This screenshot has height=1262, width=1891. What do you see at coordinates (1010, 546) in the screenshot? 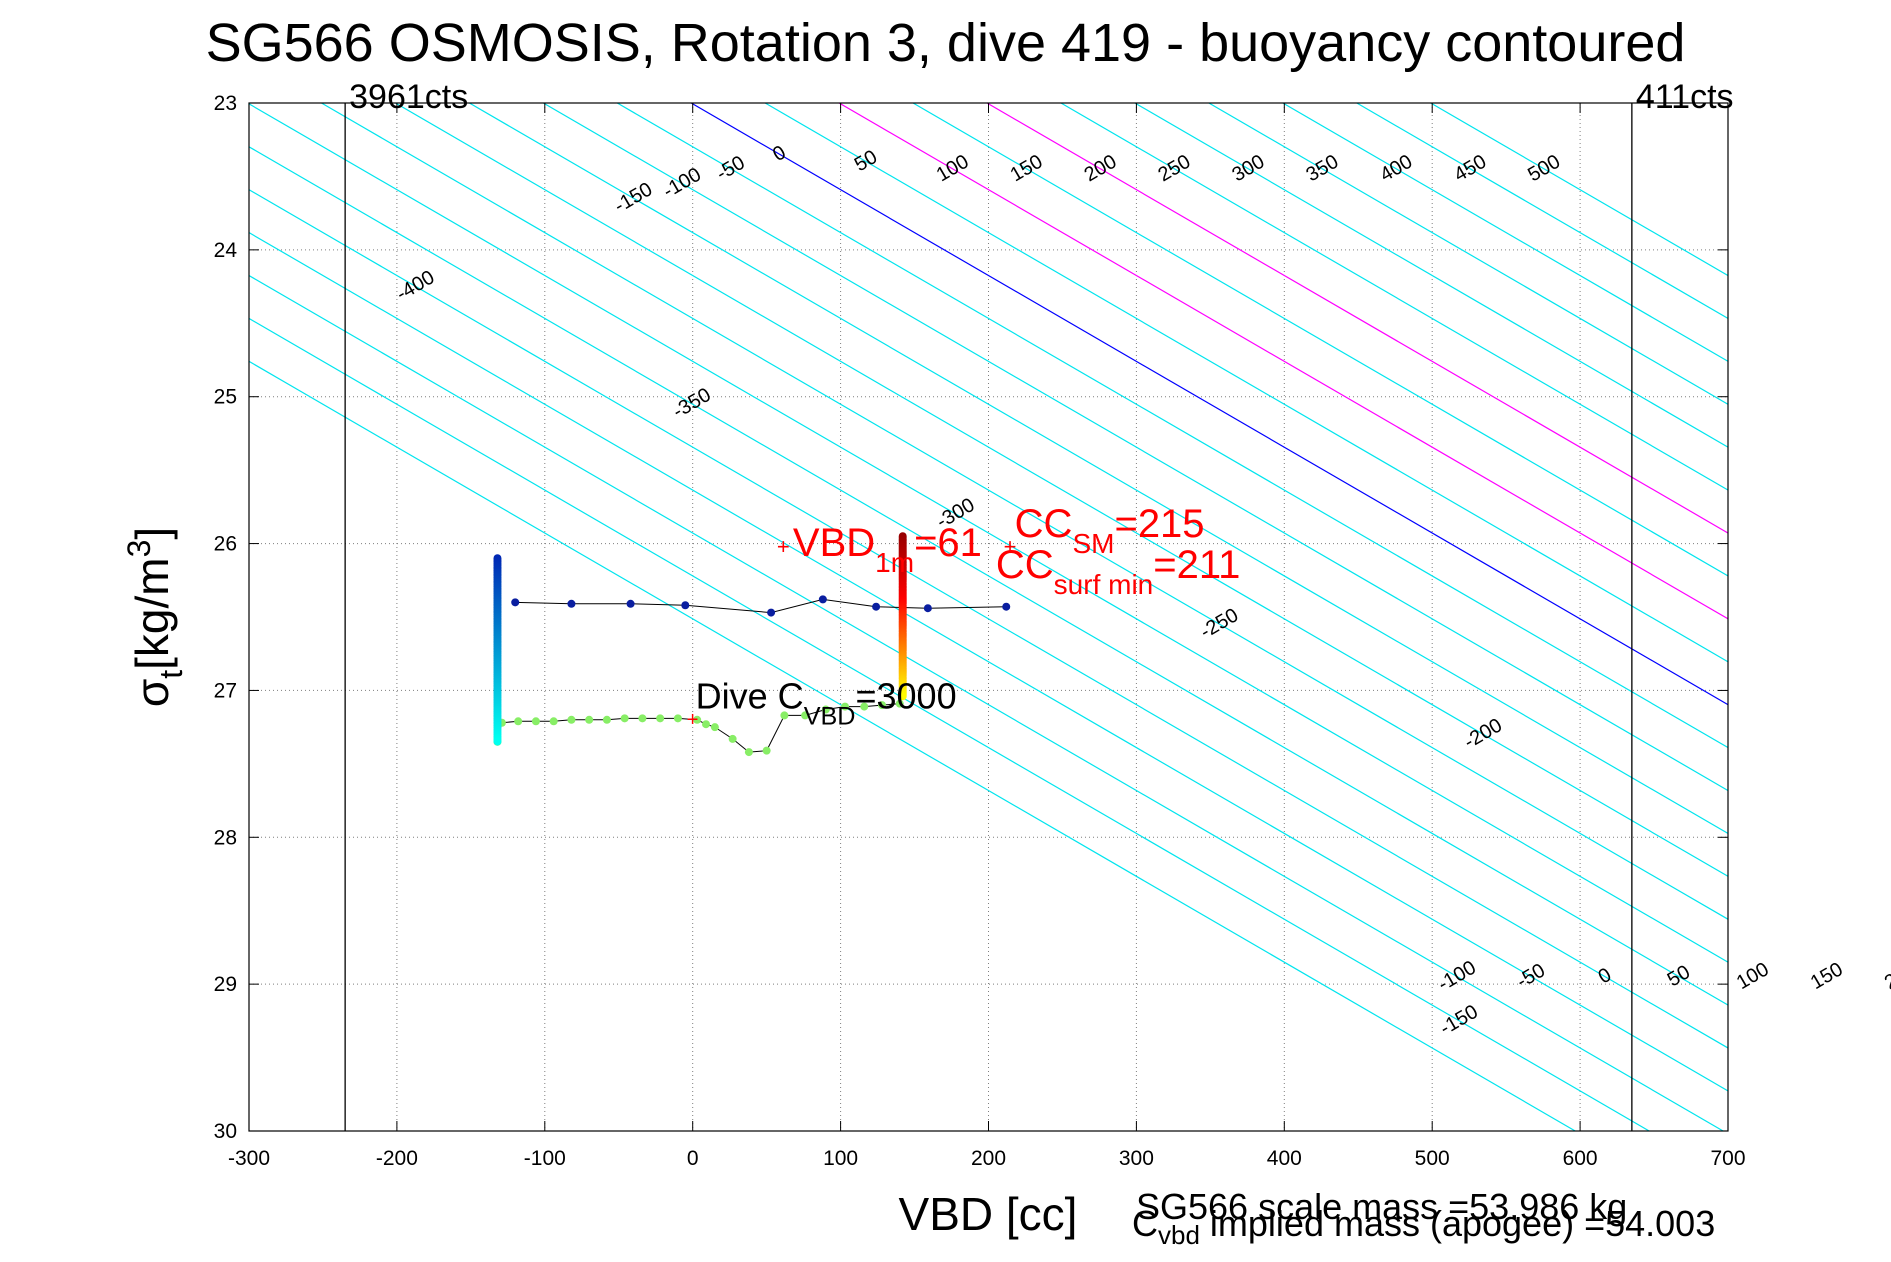
I see `cc-sm-marker: +` at bounding box center [1010, 546].